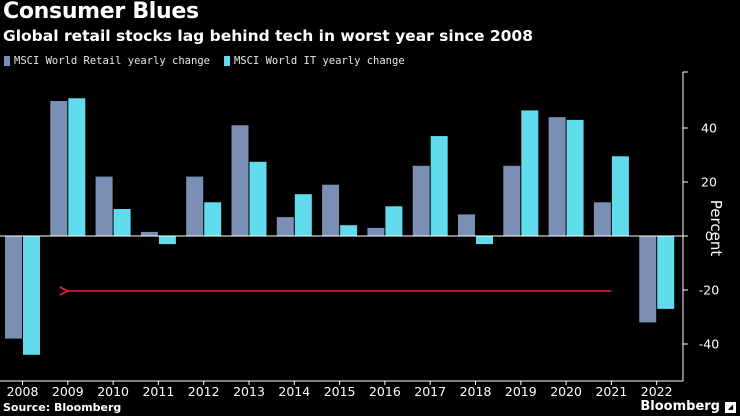 The width and height of the screenshot is (740, 416). What do you see at coordinates (709, 128) in the screenshot?
I see `y-tick-label-40: 40` at bounding box center [709, 128].